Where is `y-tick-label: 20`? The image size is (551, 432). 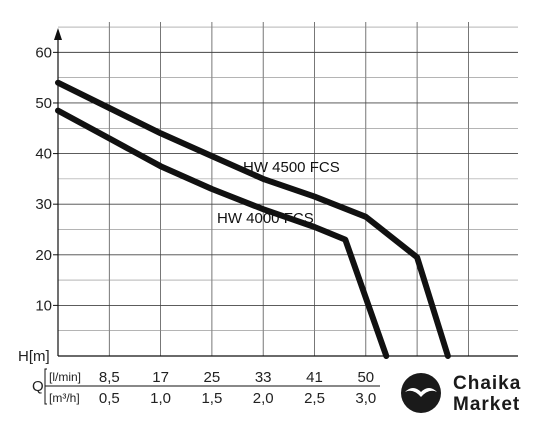 y-tick-label: 20 is located at coordinates (43, 255).